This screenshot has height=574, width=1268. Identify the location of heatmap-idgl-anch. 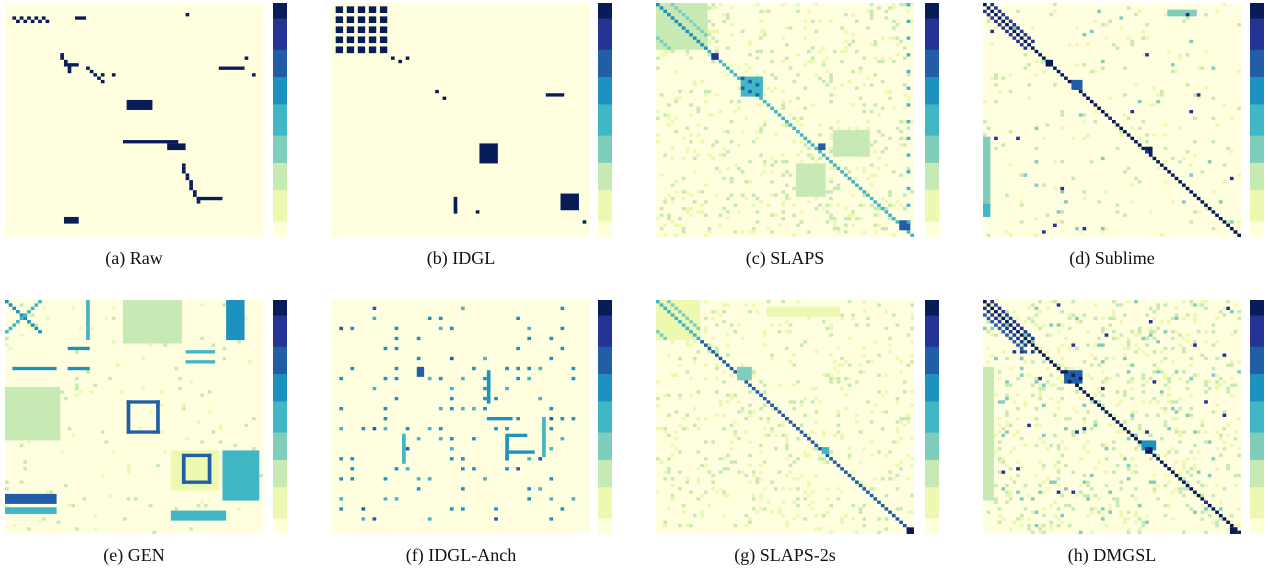
(461, 417).